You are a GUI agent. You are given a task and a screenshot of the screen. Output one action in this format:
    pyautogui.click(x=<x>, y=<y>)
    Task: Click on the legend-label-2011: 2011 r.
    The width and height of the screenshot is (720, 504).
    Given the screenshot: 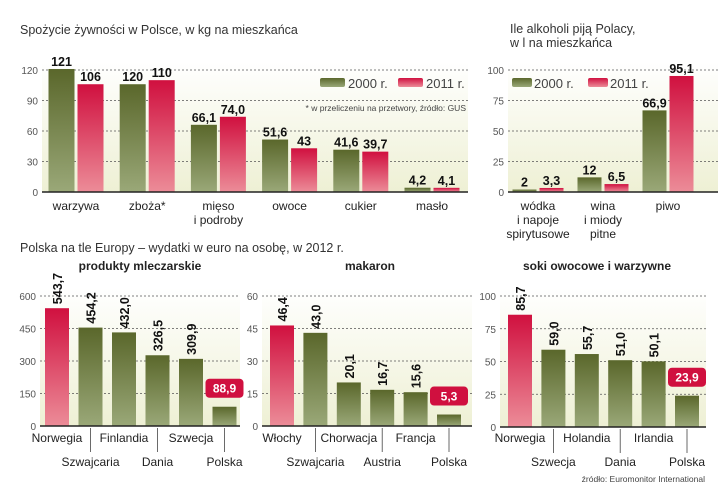 What is the action you would take?
    pyautogui.click(x=629, y=83)
    